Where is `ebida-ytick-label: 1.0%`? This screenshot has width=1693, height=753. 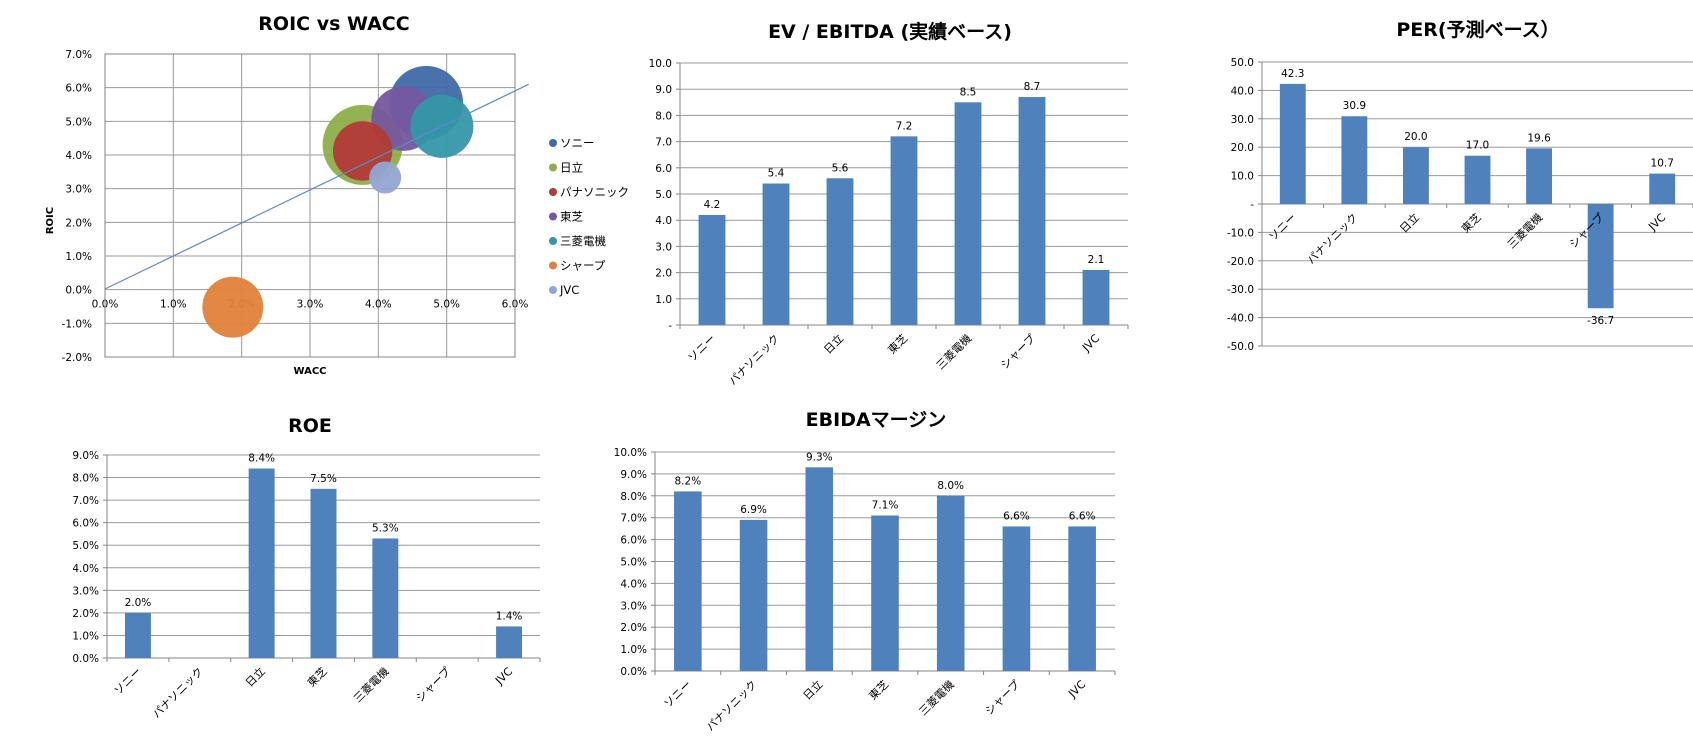 ebida-ytick-label: 1.0% is located at coordinates (633, 650).